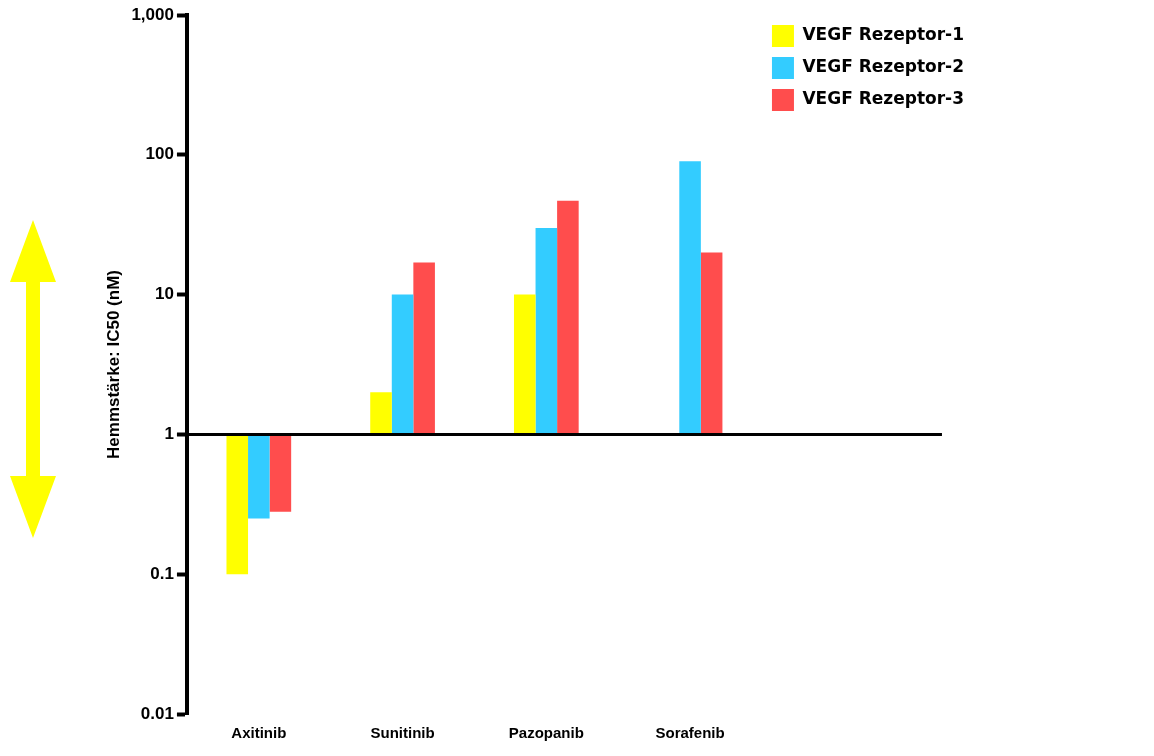 Image resolution: width=1154 pixels, height=756 pixels. Describe the element at coordinates (883, 98) in the screenshot. I see `legend-label: VEGF Rezeptor-3` at that location.